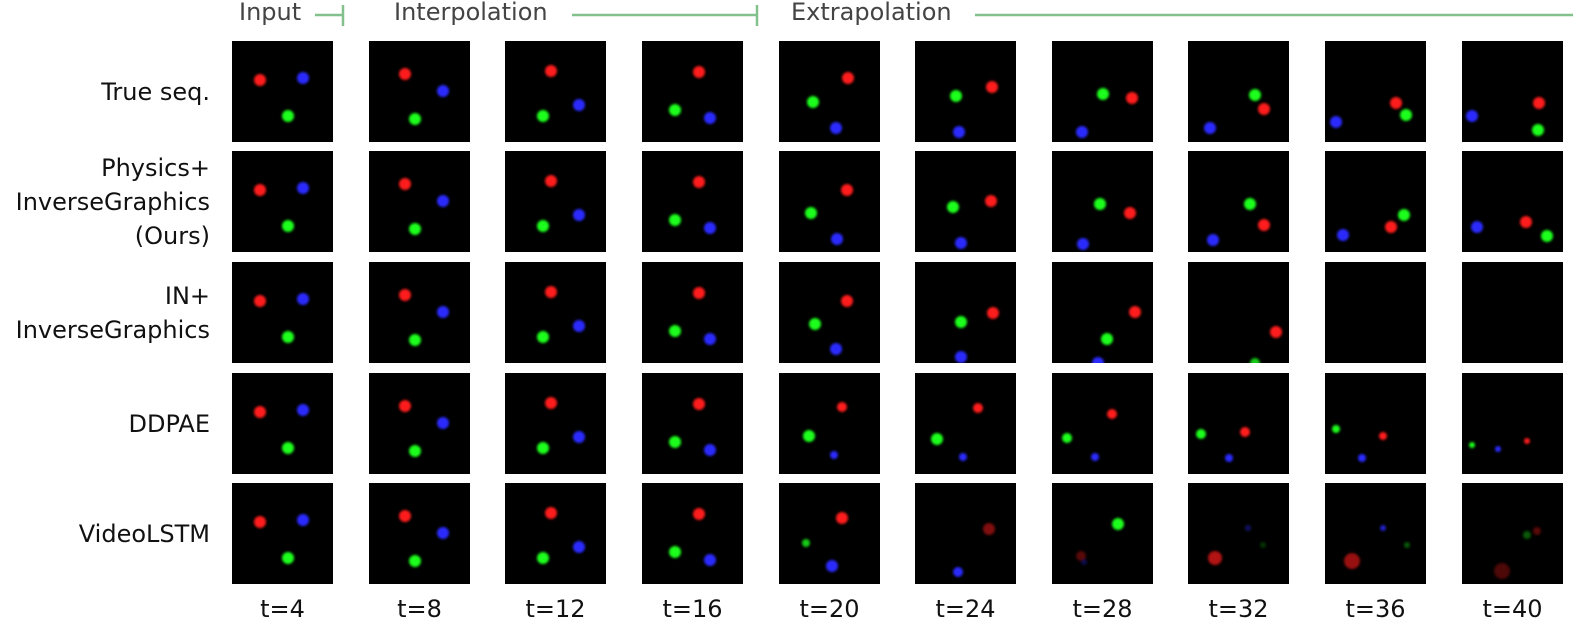  Describe the element at coordinates (829, 609) in the screenshot. I see `column-label: t=20` at that location.